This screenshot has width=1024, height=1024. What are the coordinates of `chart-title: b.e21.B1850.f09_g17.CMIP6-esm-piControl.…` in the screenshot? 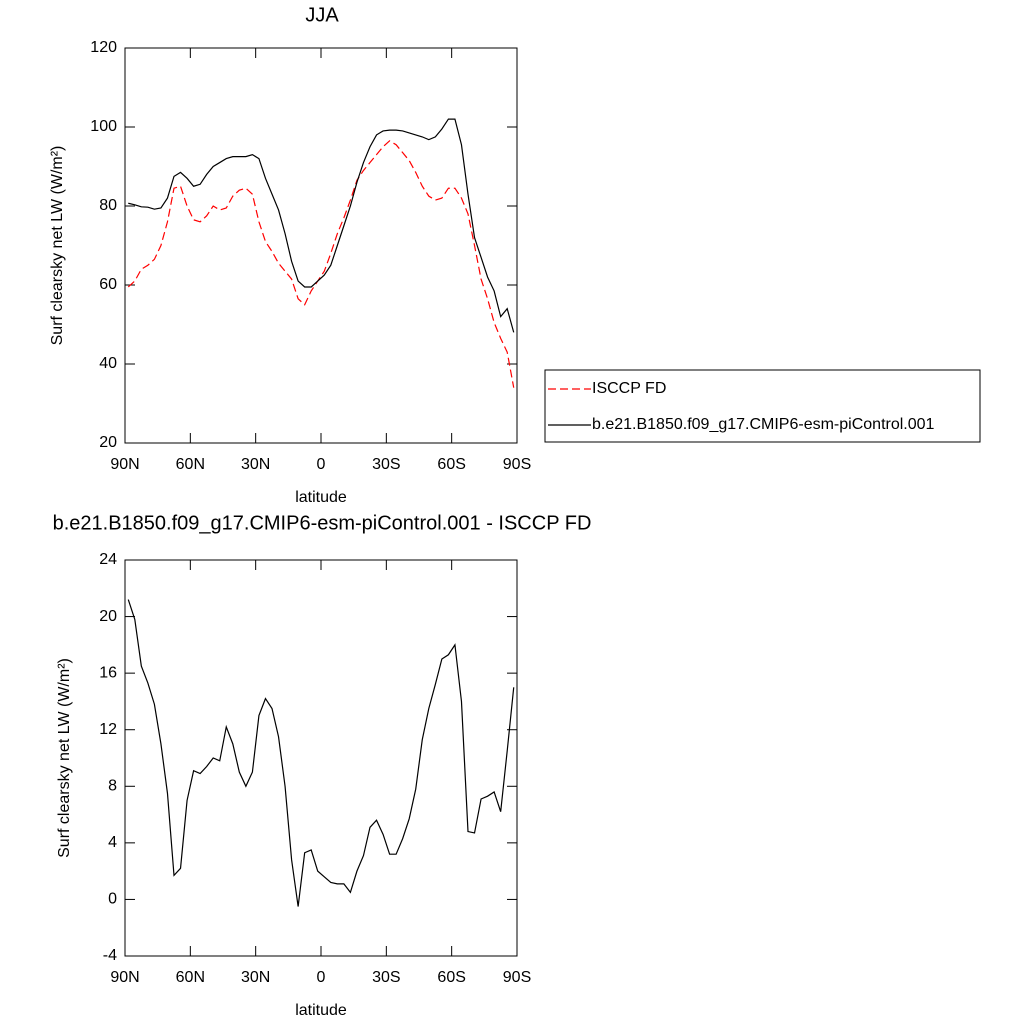 It's located at (322, 523).